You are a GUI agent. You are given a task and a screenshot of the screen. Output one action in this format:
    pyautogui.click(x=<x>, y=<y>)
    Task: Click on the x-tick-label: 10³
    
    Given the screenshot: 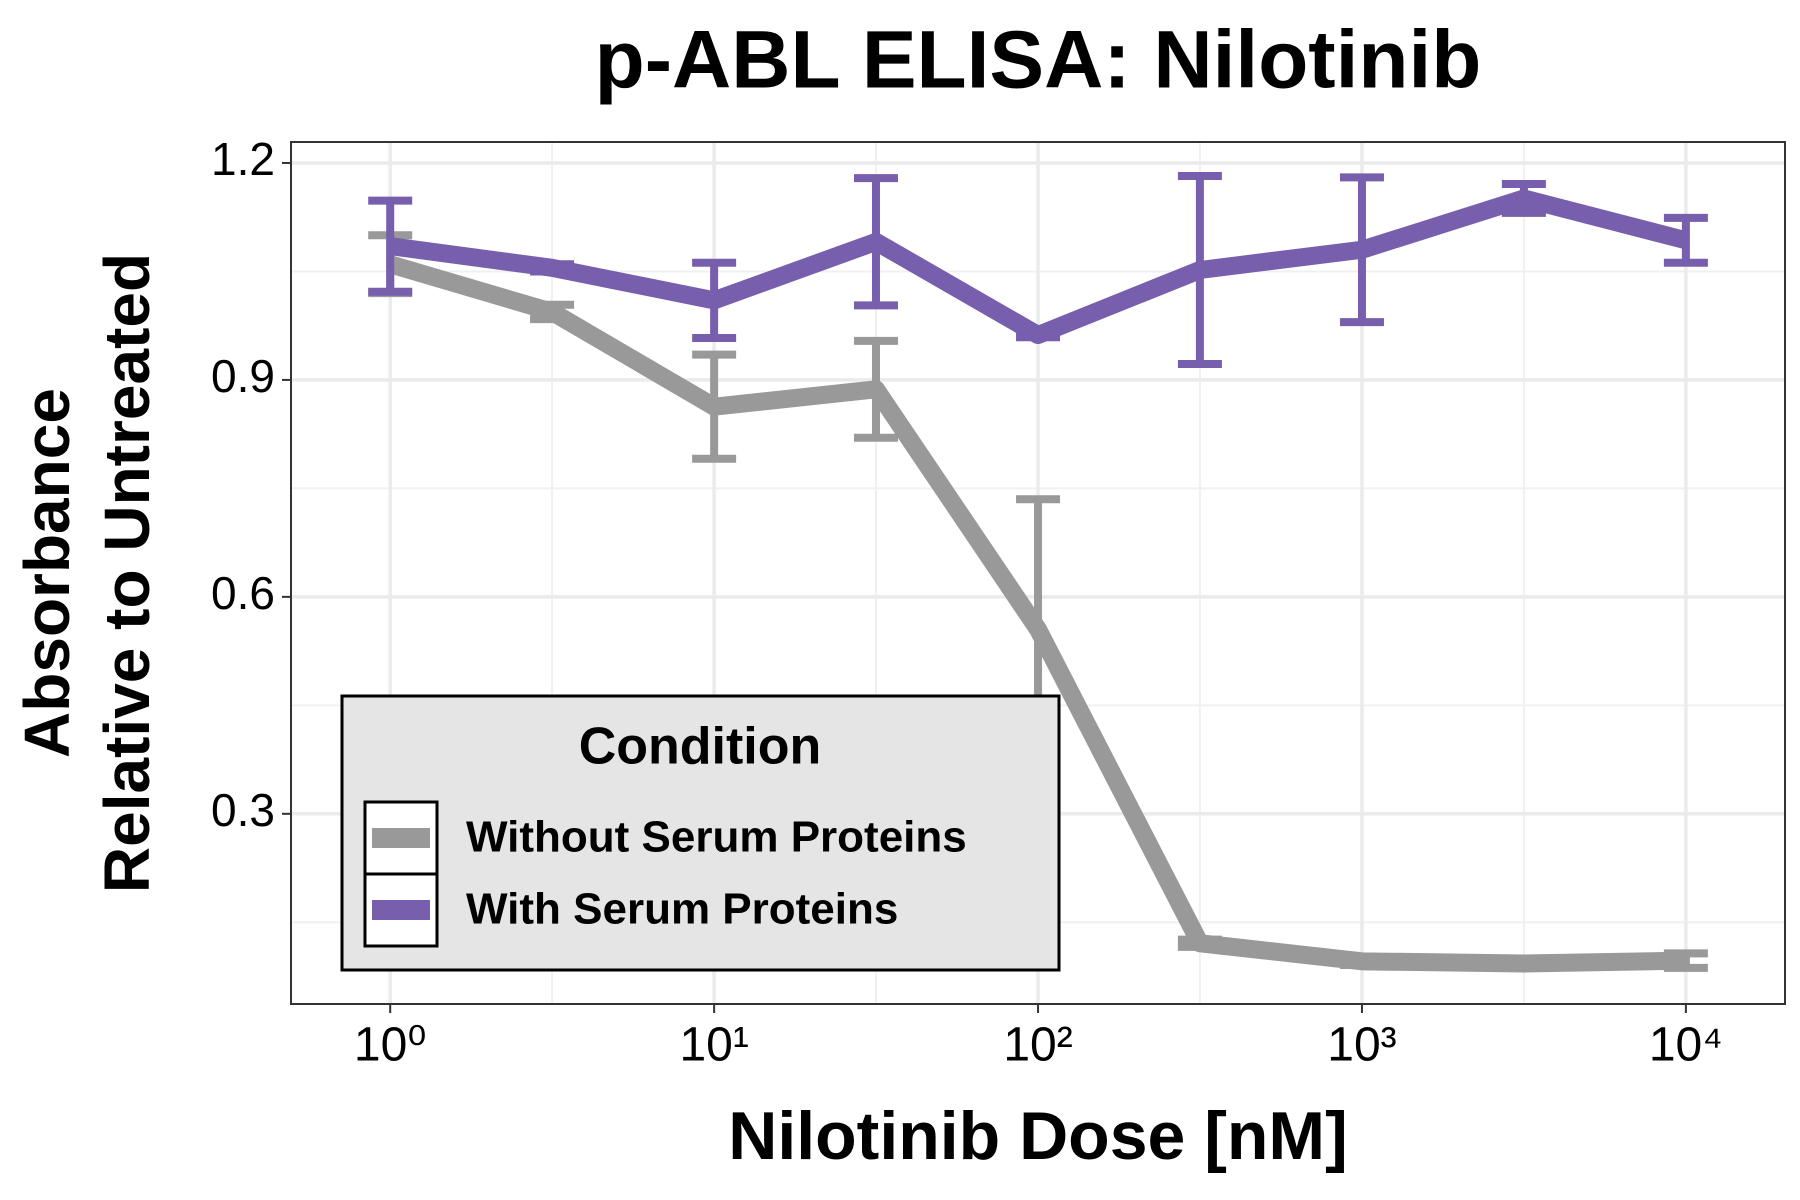 What is the action you would take?
    pyautogui.click(x=1361, y=1045)
    